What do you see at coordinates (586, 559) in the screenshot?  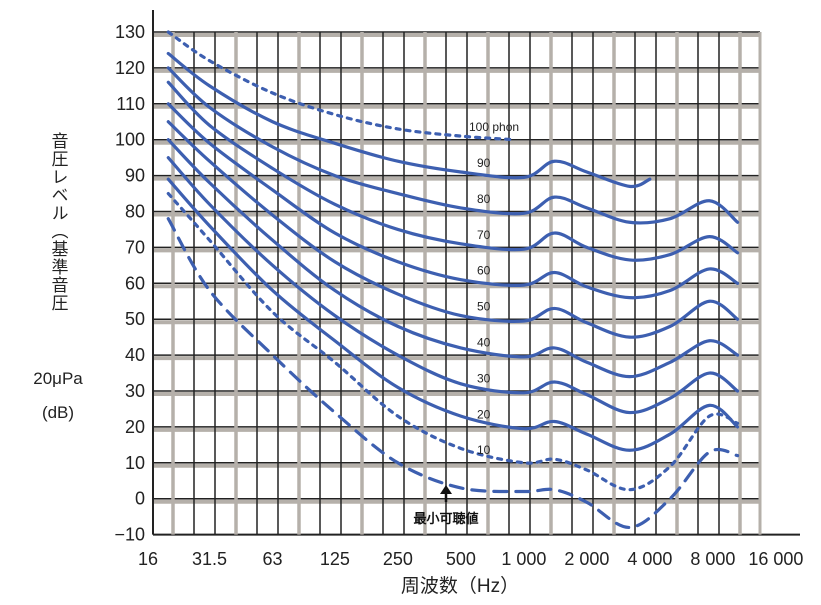 I see `x-tick-label: 2 000` at bounding box center [586, 559].